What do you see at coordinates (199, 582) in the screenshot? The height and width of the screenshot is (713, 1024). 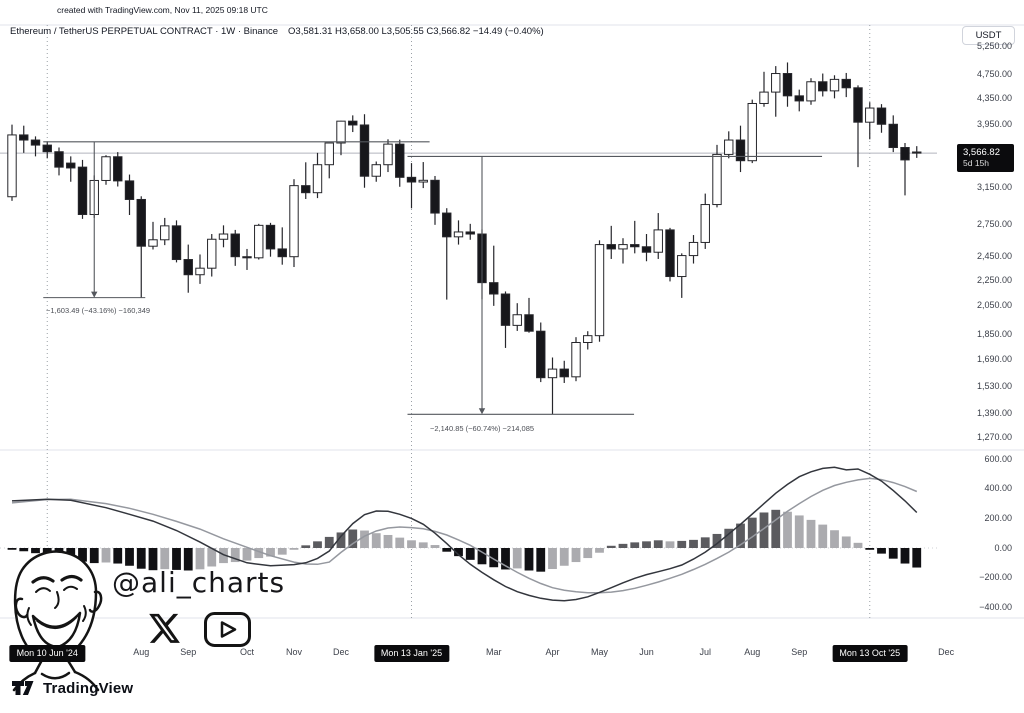 I see `watermark-handle: @ali_charts` at bounding box center [199, 582].